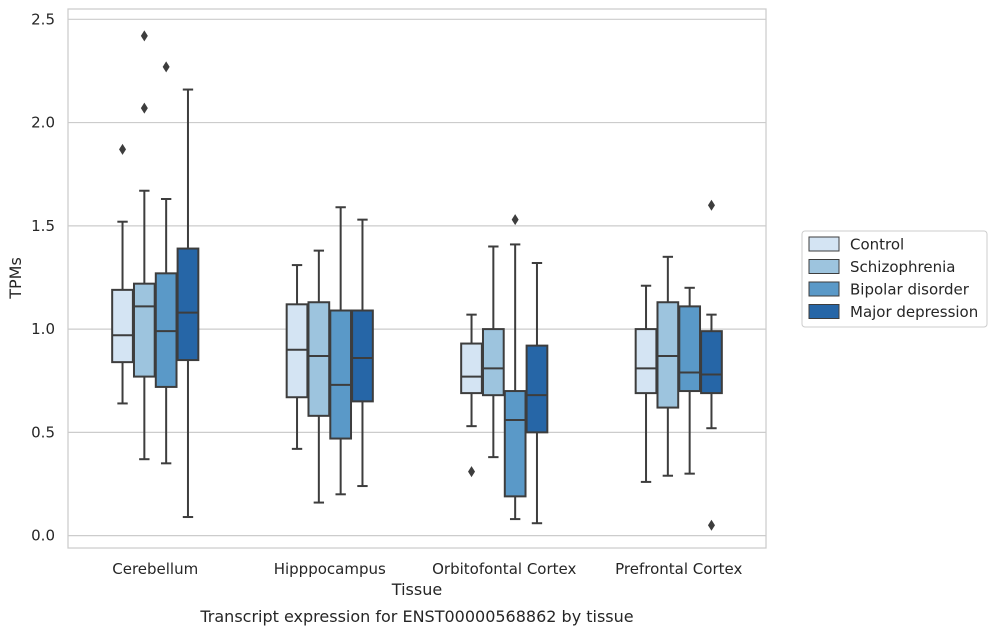 This screenshot has height=634, width=997. Describe the element at coordinates (678, 569) in the screenshot. I see `x-tick-label: Prefrontal Cortex` at that location.